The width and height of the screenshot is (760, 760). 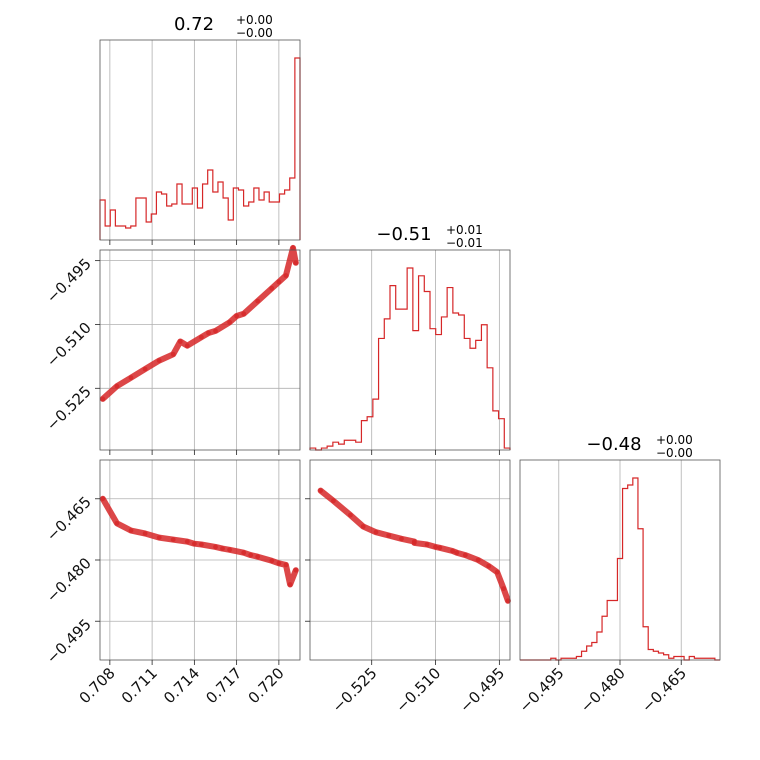 I want to click on histogram-panel-0: 0.72 +0.00−0.00, so click(x=200, y=129).